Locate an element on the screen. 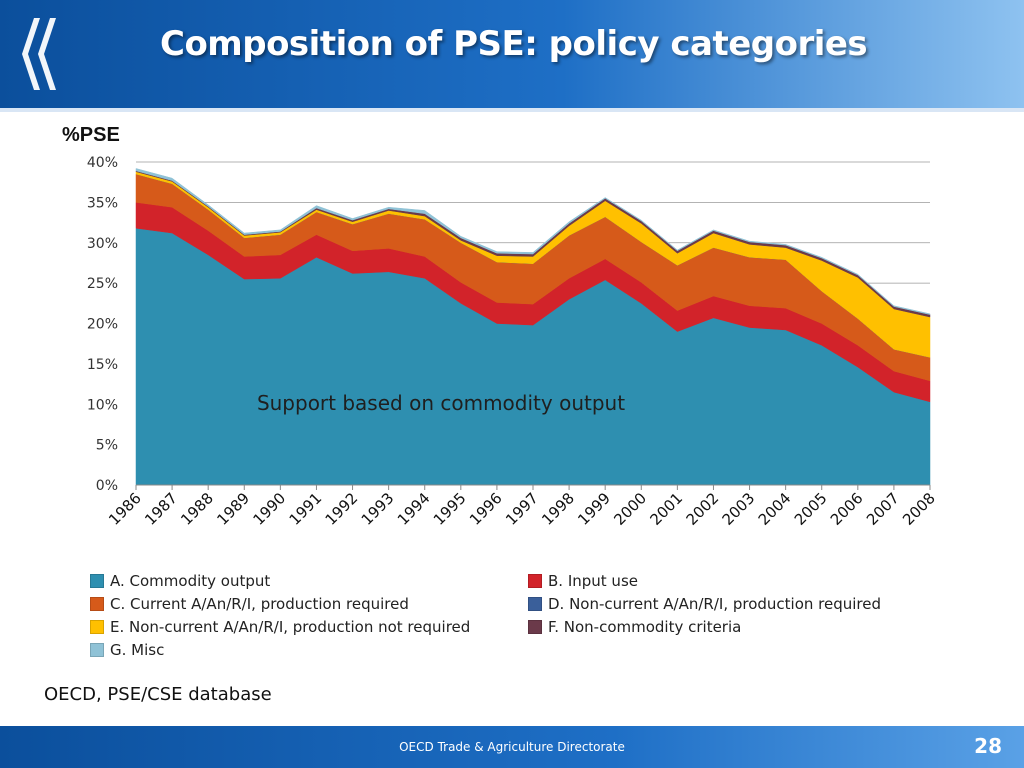  legend-label: G. Misc is located at coordinates (137, 650).